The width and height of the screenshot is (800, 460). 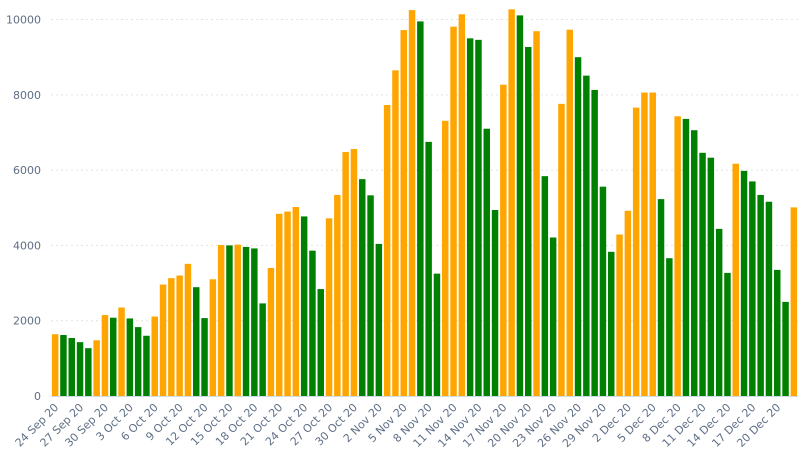 I want to click on y-axis-tick-labels: 0 2000 4000 6000 8000 10000, so click(x=23, y=208).